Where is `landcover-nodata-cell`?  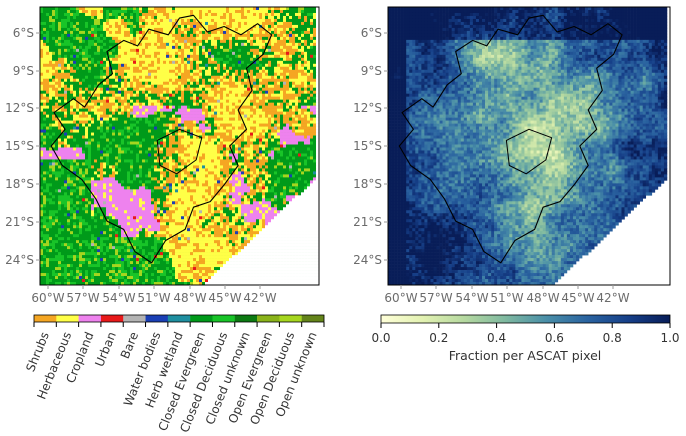
landcover-nodata-cell is located at coordinates (317, 95).